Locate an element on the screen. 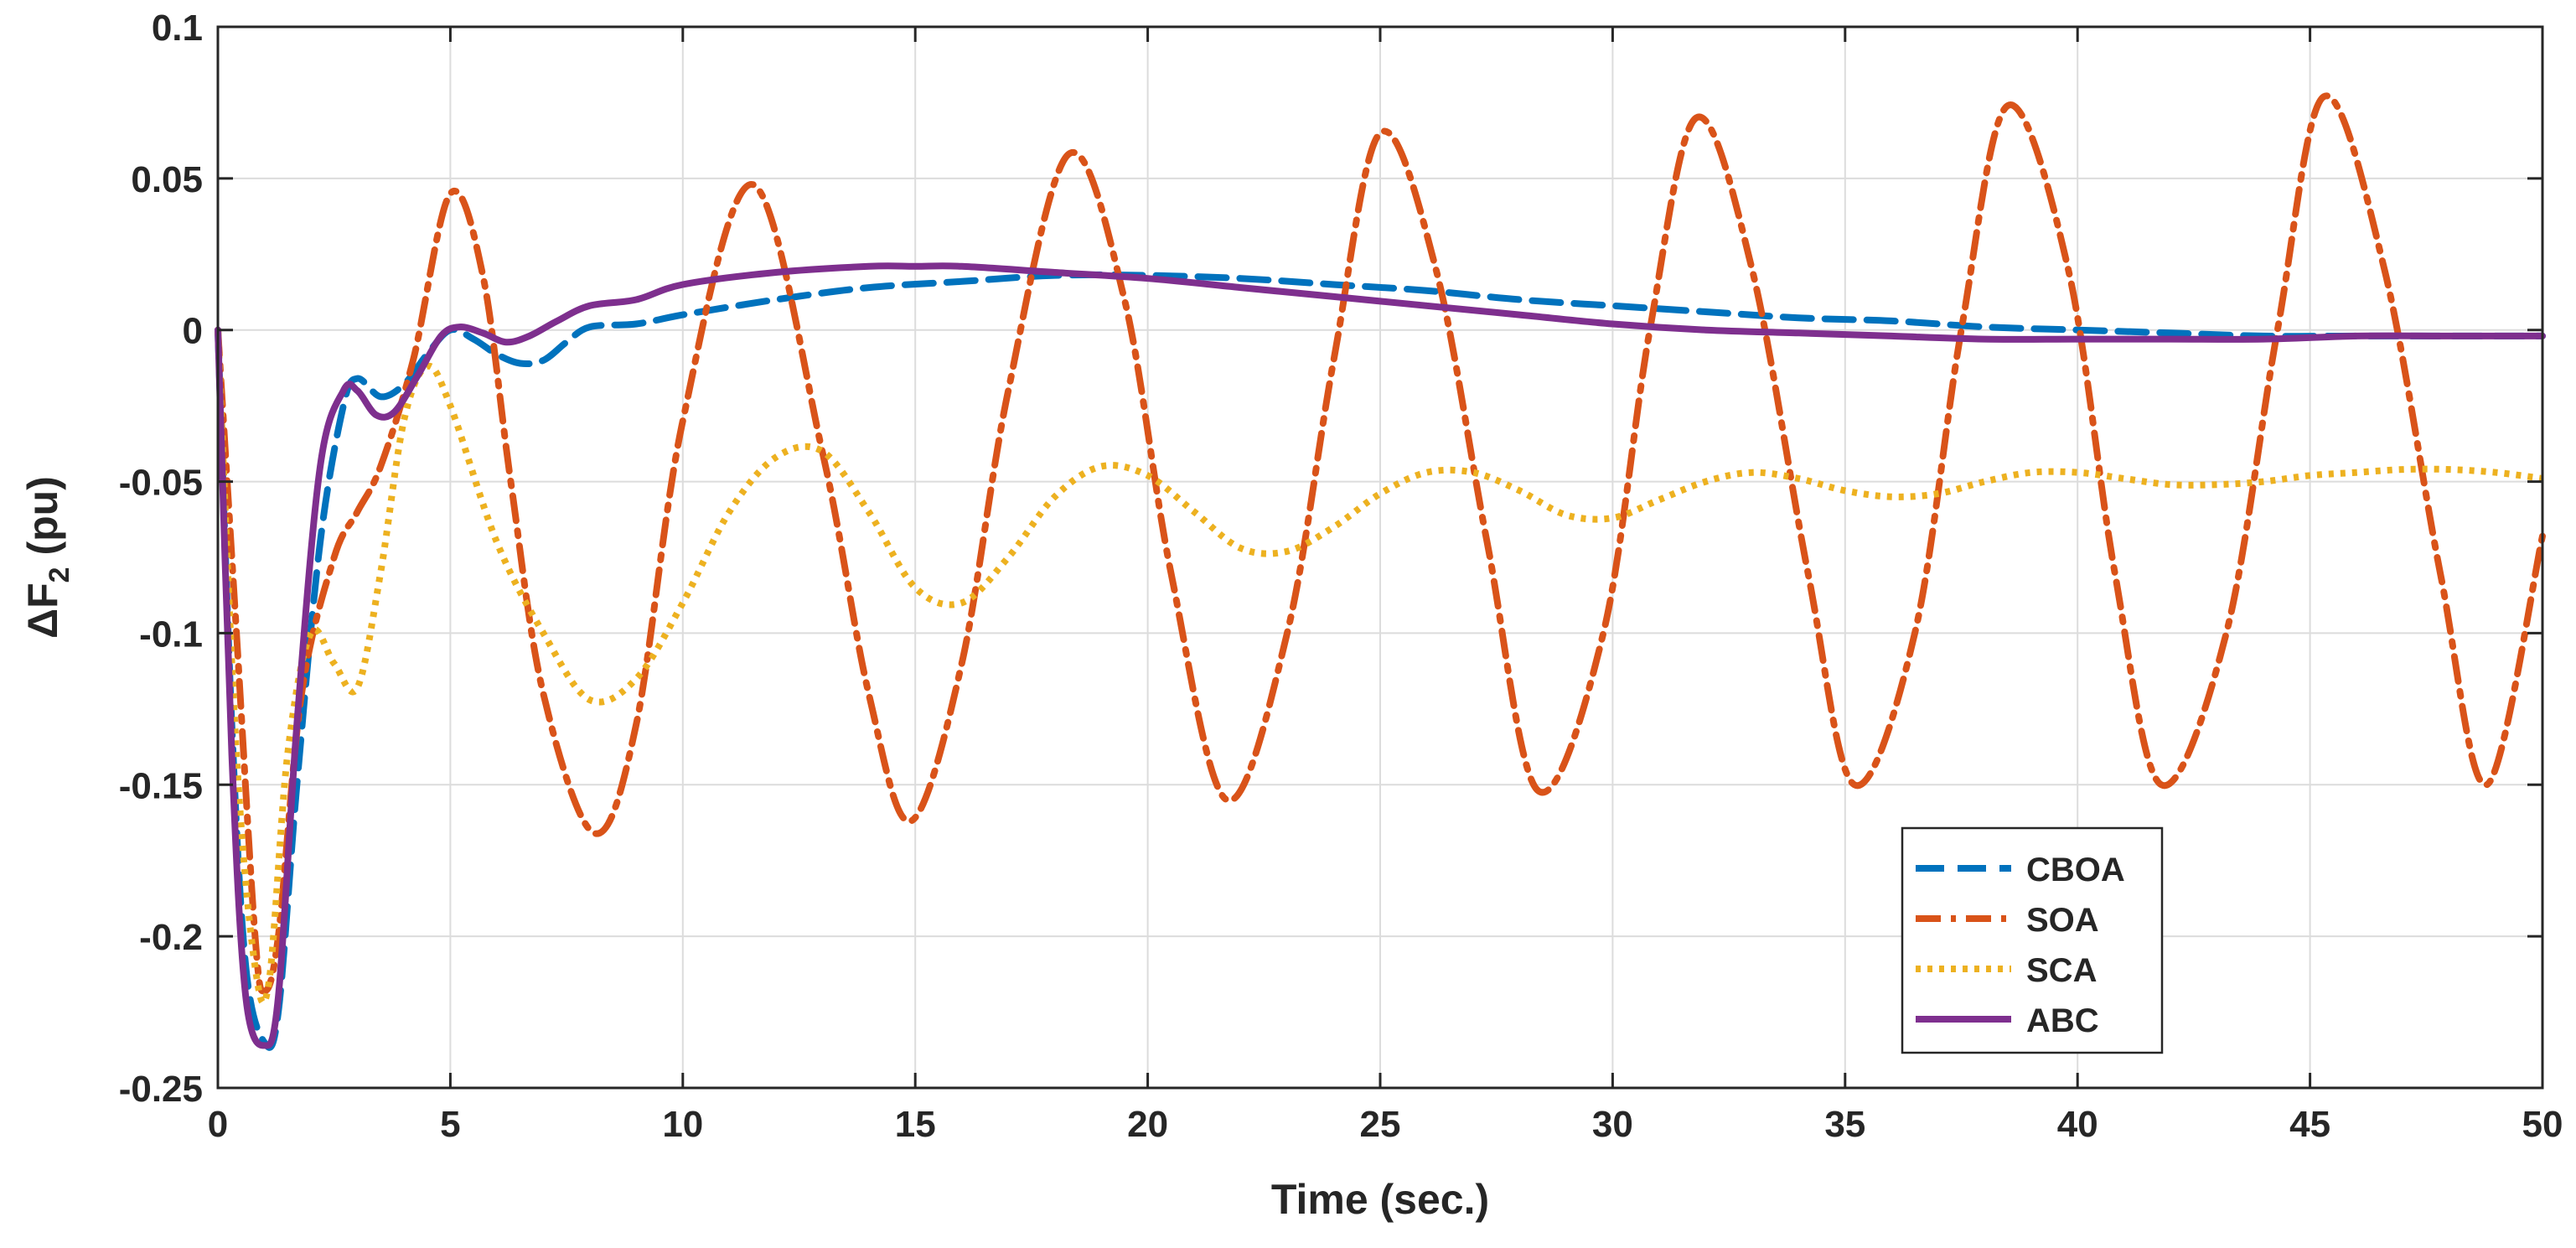 The height and width of the screenshot is (1248, 2576). y-tick-label: -0.15 is located at coordinates (161, 785).